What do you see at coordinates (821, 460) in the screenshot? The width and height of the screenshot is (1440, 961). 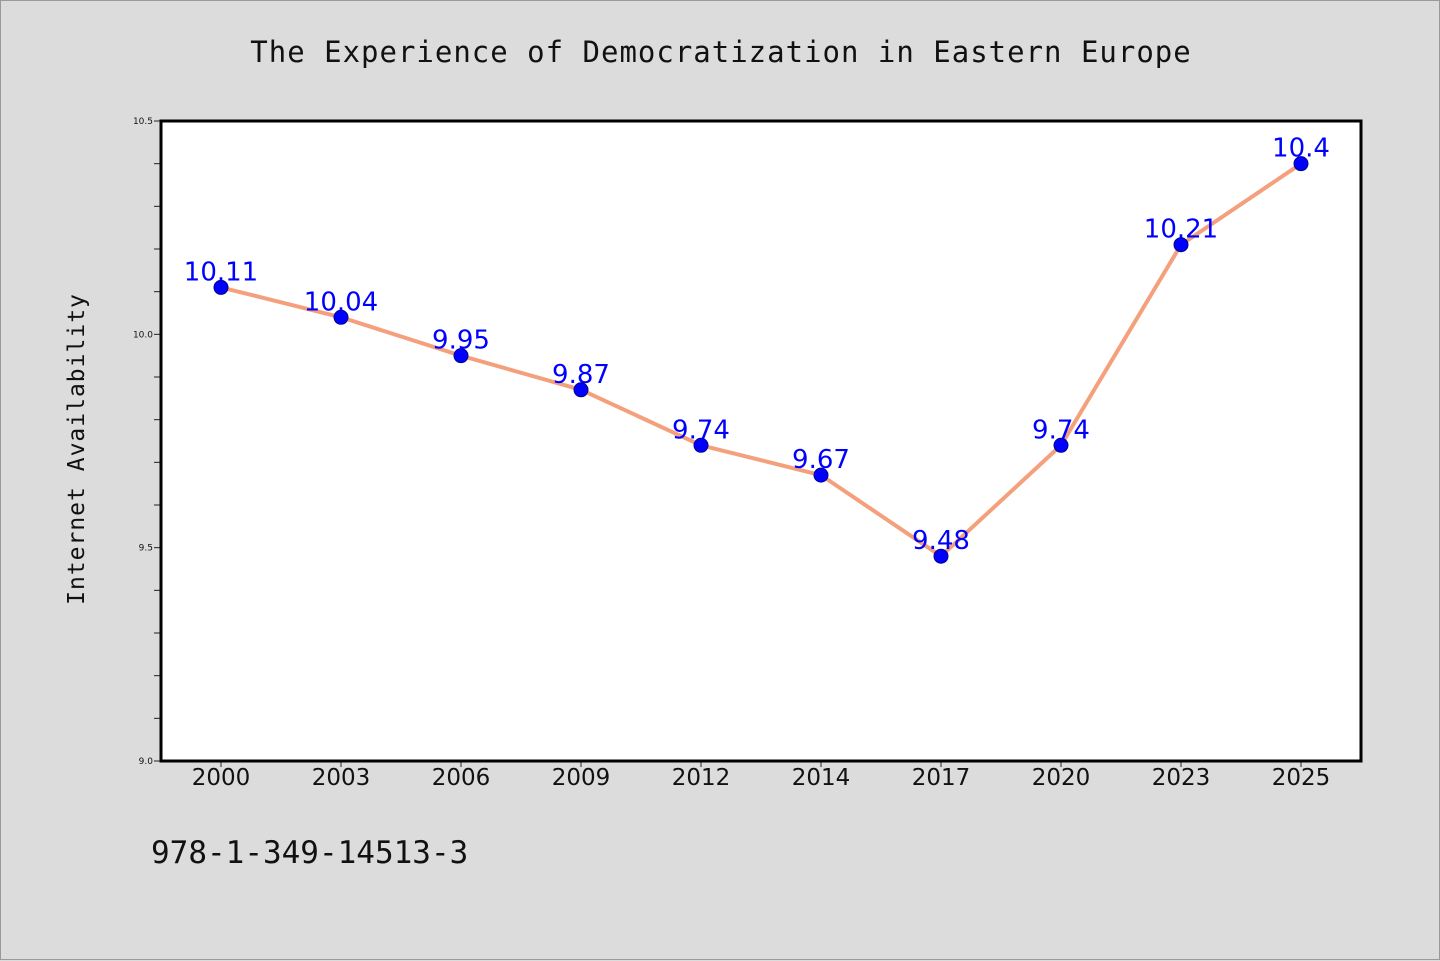 I see `data-label: 9.67` at bounding box center [821, 460].